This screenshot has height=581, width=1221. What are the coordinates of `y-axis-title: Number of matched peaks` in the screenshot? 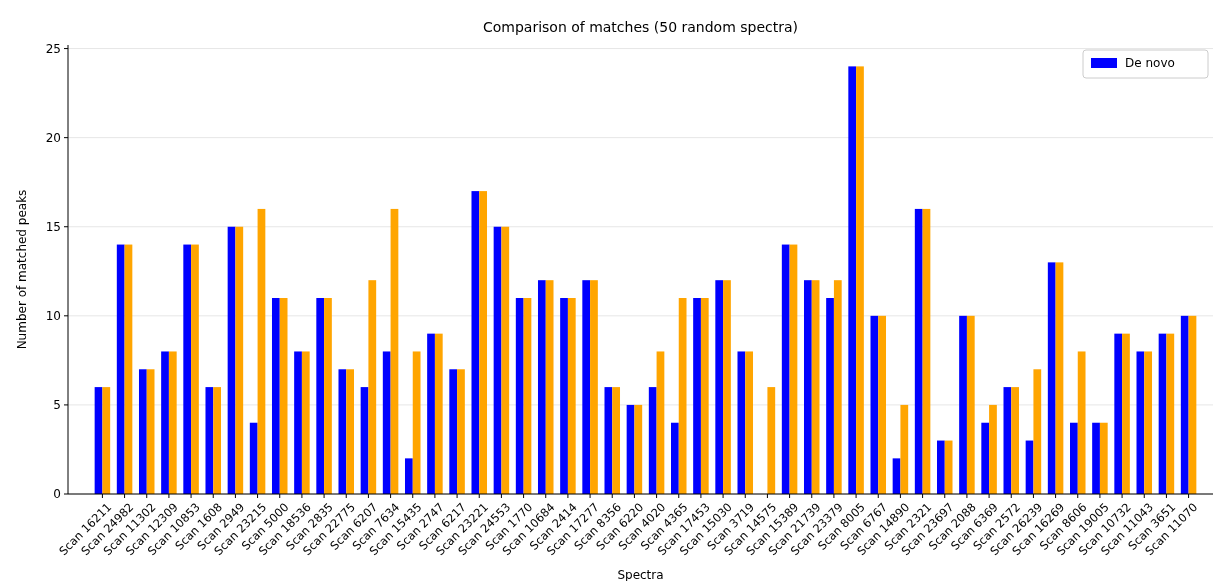 It's located at (22, 269).